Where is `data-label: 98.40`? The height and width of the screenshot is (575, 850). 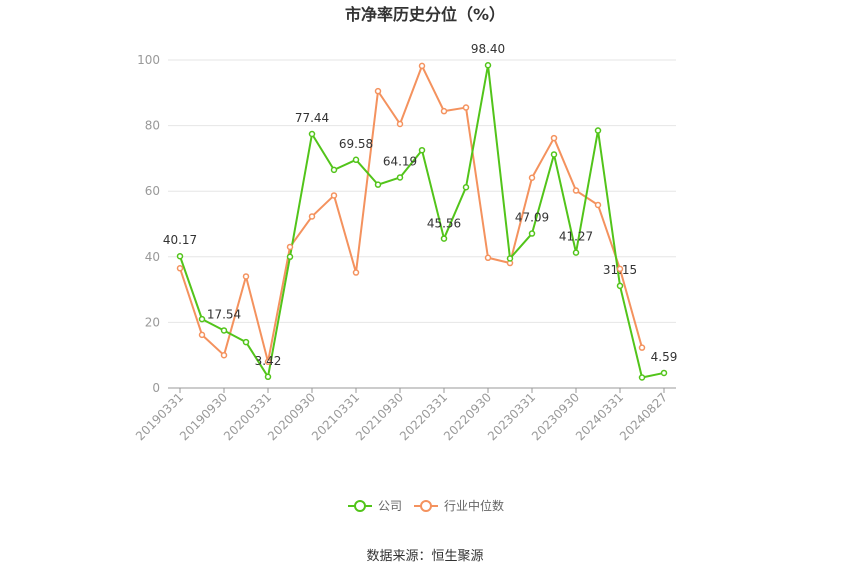
data-label: 98.40 is located at coordinates (488, 49).